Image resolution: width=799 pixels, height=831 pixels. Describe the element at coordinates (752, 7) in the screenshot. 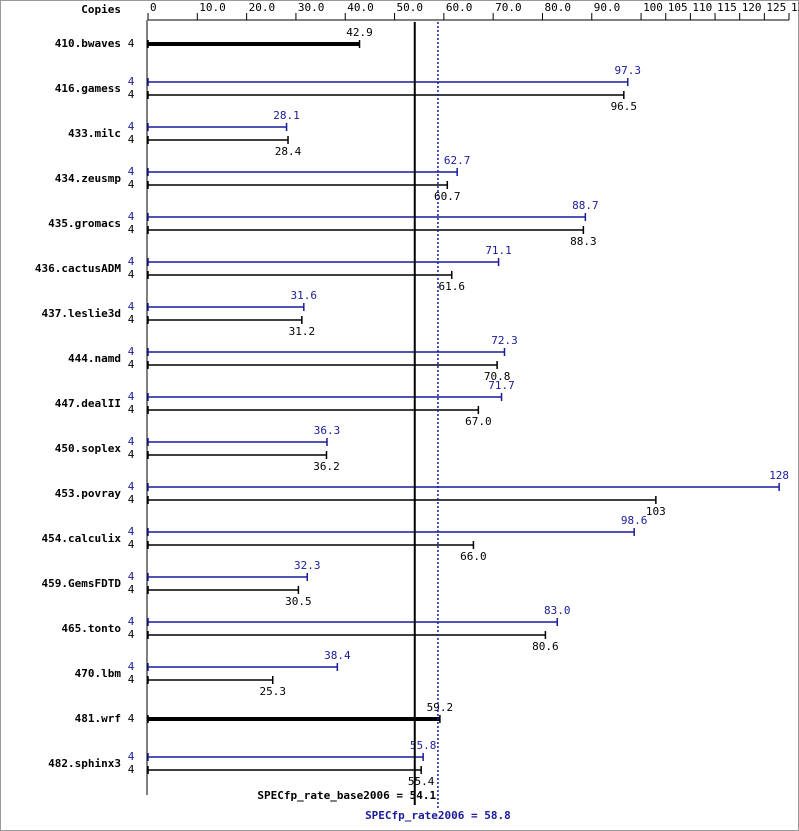

I see `x-tick-label: 120` at that location.